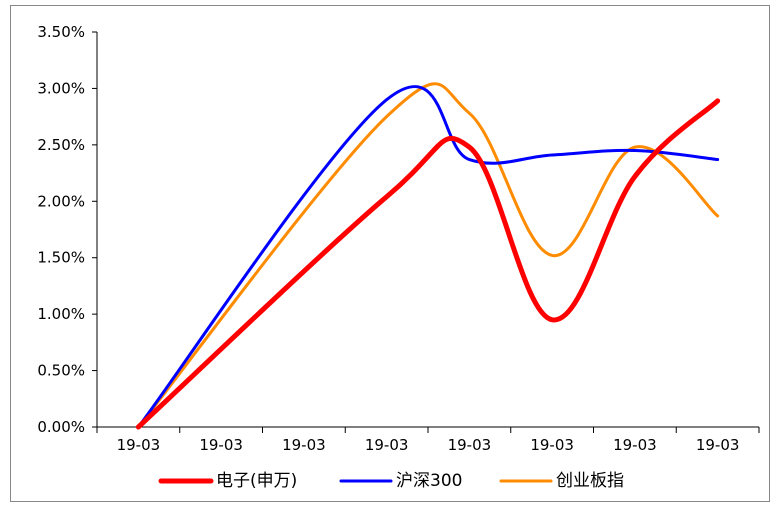  Describe the element at coordinates (391, 481) in the screenshot. I see `legend: 电子(申万) 沪深300 创业板指` at that location.